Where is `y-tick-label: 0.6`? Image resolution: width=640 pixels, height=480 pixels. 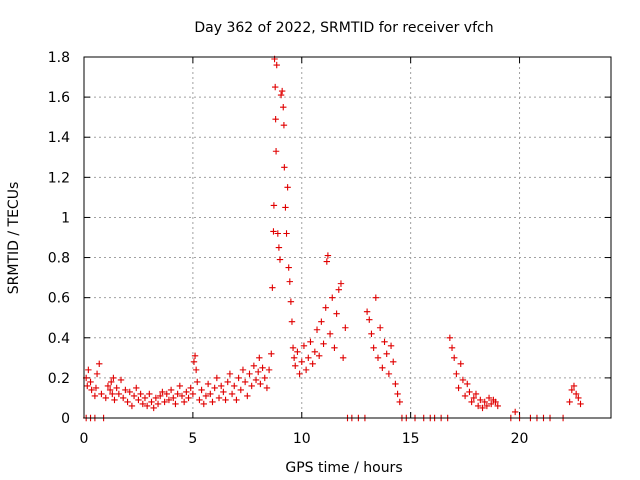 y-tick-label: 0.6 is located at coordinates (59, 299).